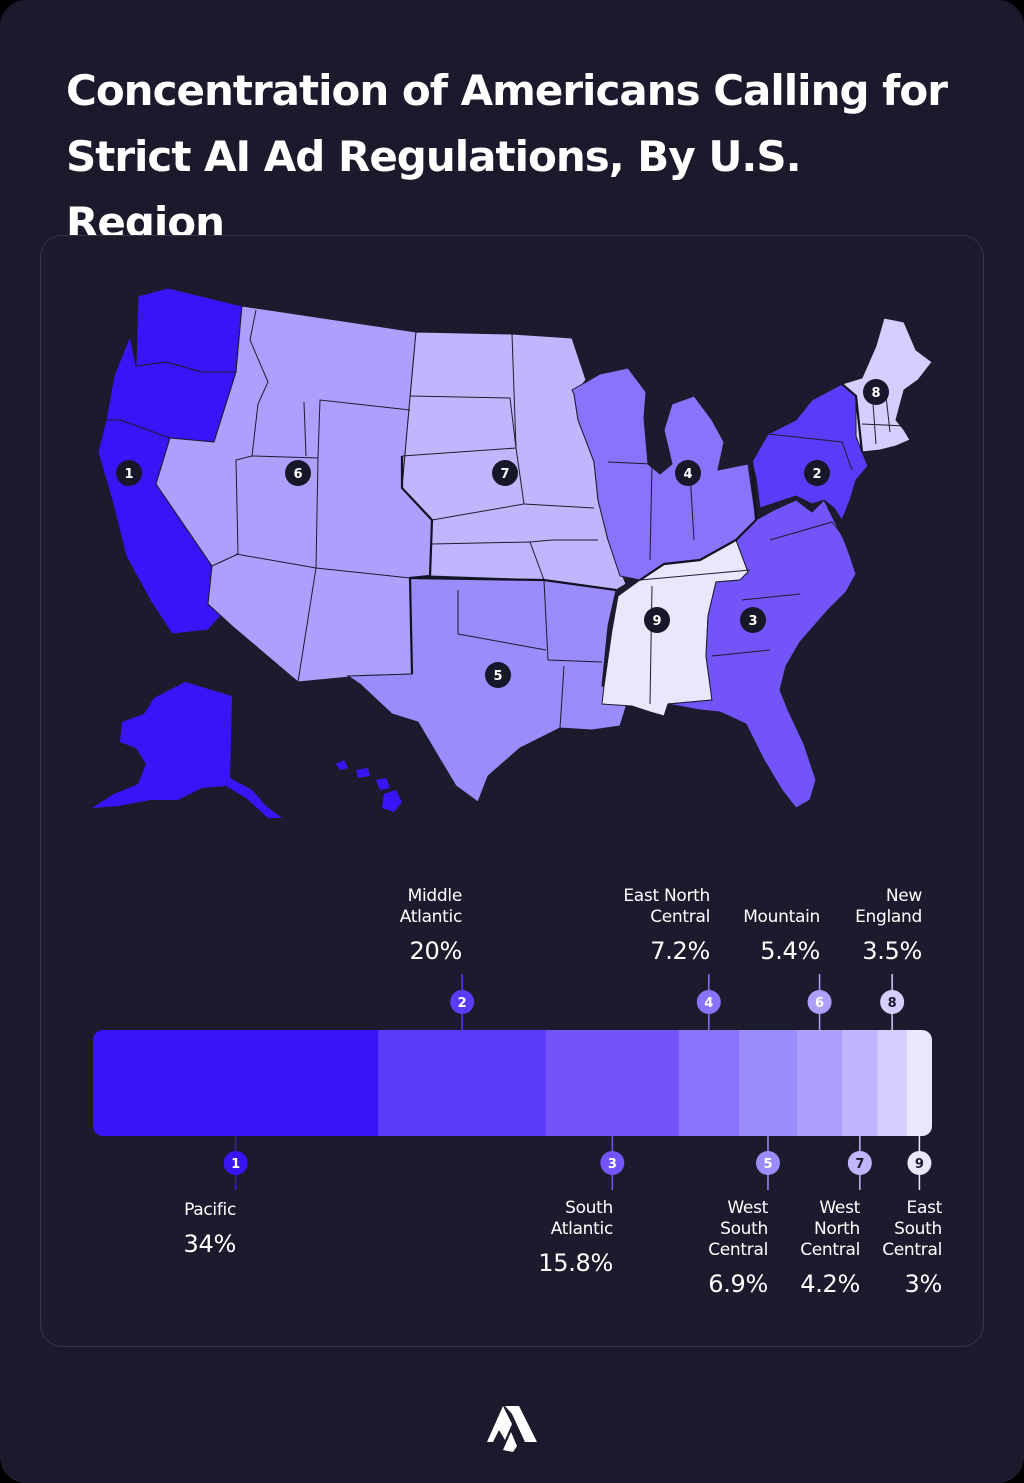 This screenshot has width=1024, height=1483. What do you see at coordinates (436, 951) in the screenshot?
I see `region-percent: 20%` at bounding box center [436, 951].